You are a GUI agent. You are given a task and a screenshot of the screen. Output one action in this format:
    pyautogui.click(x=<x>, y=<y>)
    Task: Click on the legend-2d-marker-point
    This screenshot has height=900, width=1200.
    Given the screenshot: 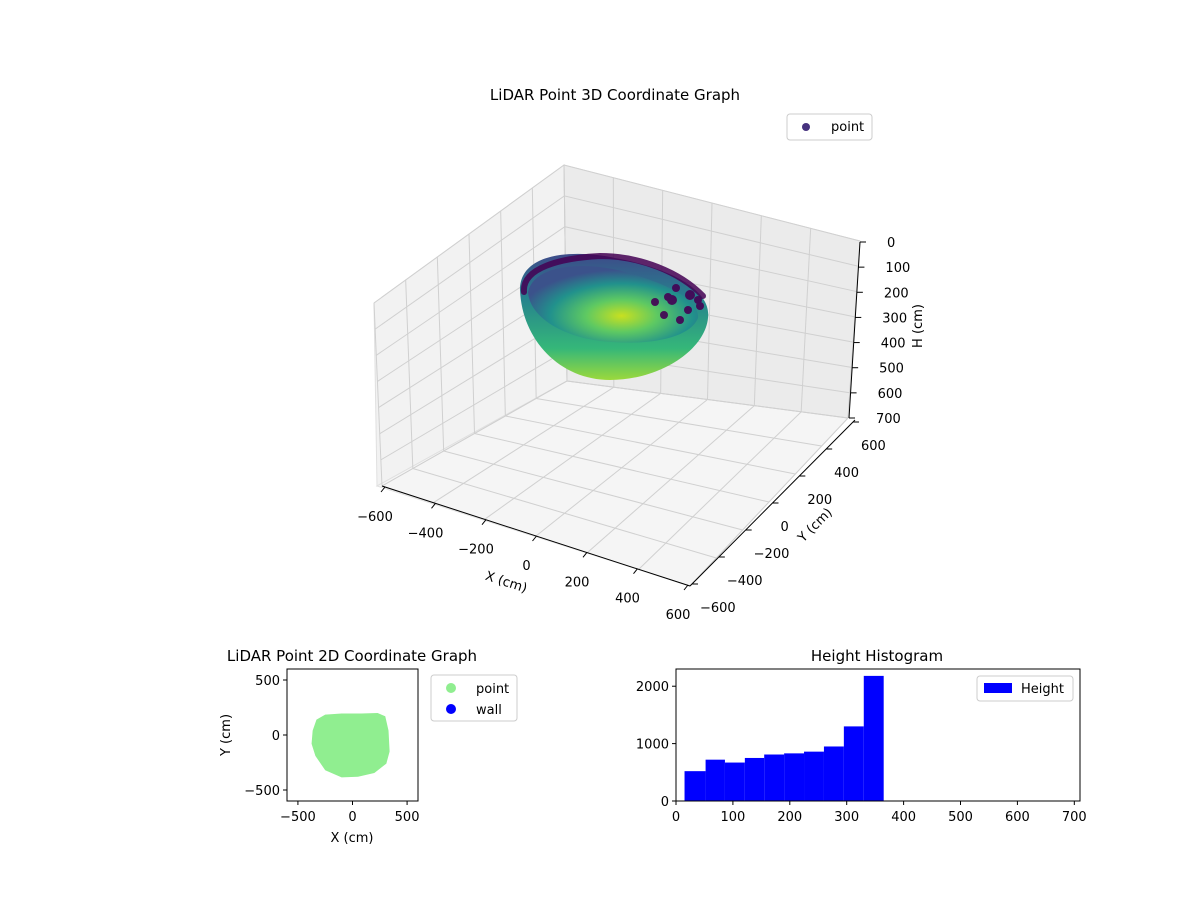 What is the action you would take?
    pyautogui.click(x=451, y=688)
    